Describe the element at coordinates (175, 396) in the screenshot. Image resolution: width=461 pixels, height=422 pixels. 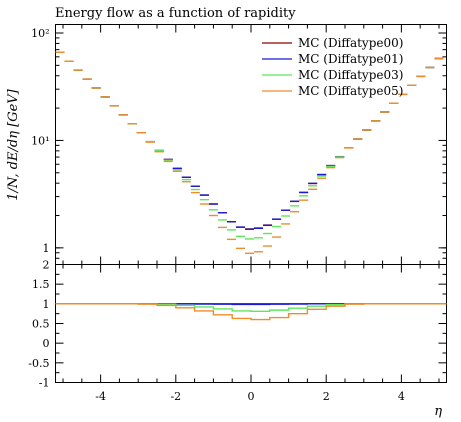
I see `x-tick-label: -2` at that location.